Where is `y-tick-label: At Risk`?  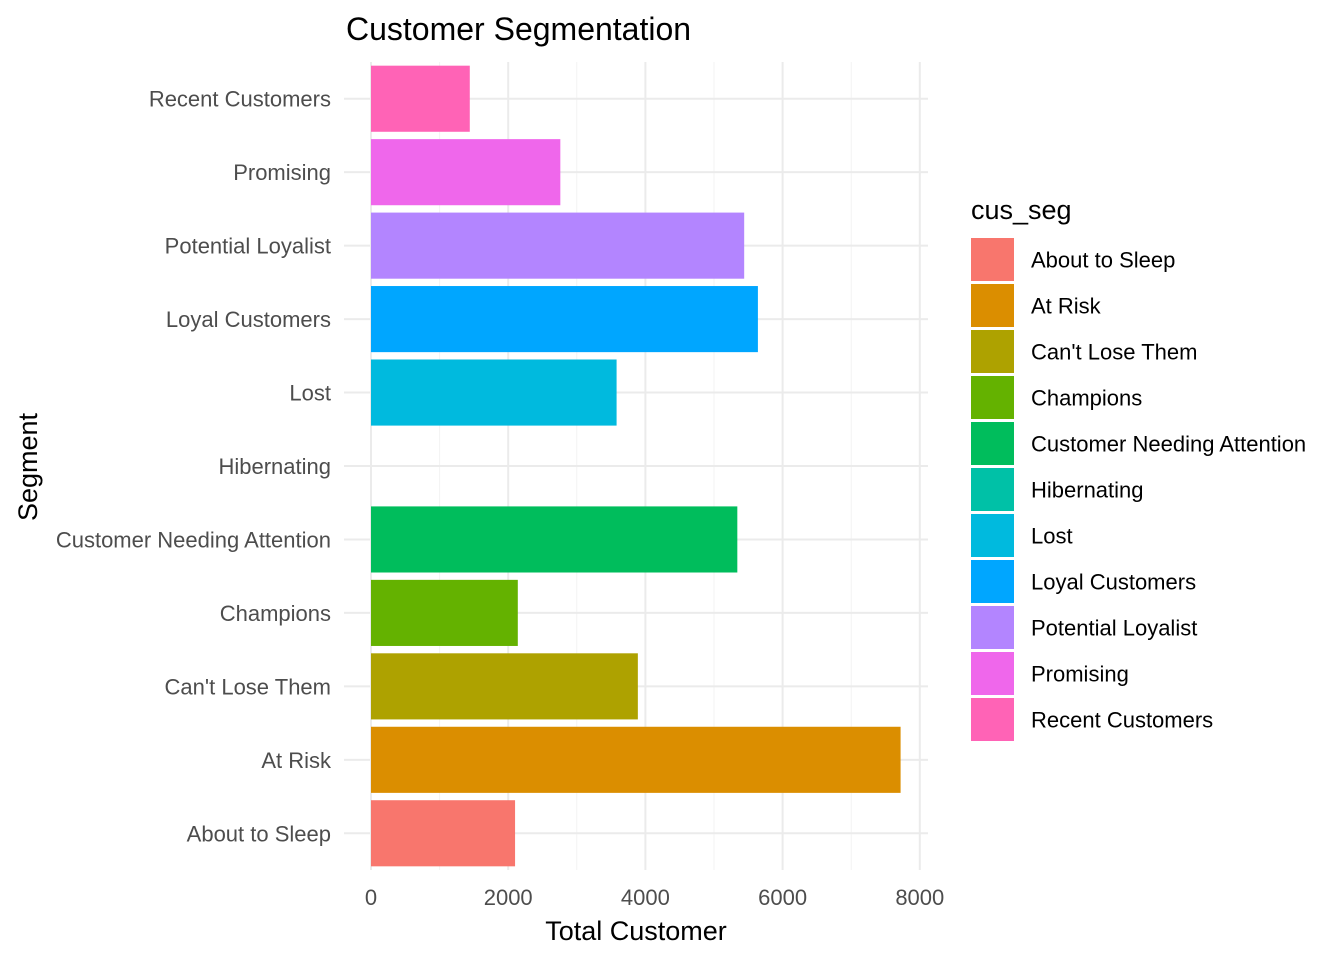 y-tick-label: At Risk is located at coordinates (296, 760).